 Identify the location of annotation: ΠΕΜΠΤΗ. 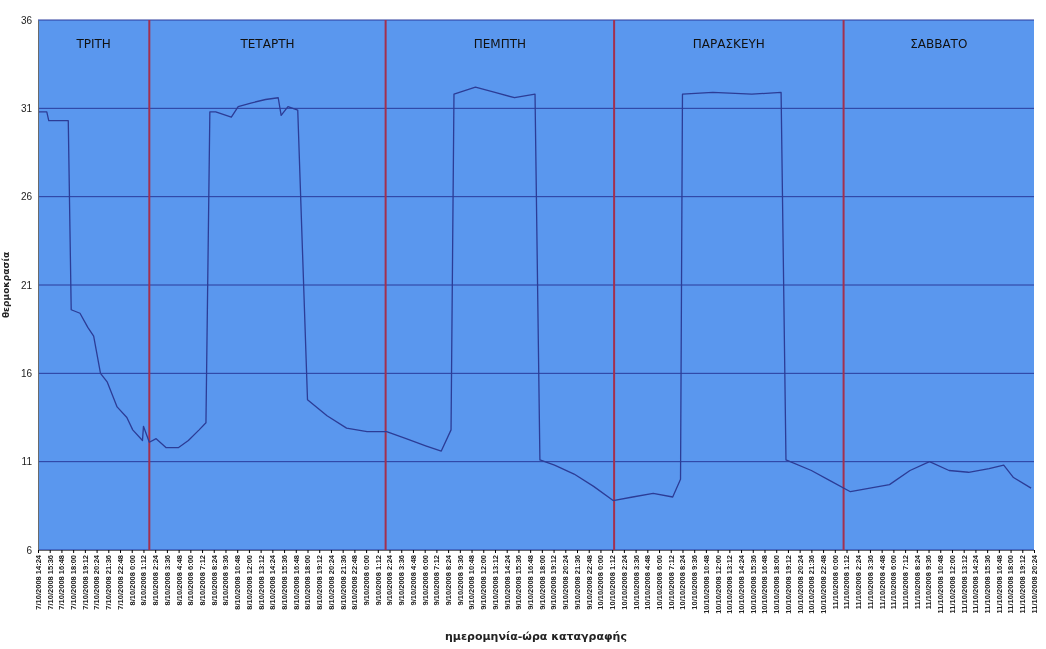
(500, 44).